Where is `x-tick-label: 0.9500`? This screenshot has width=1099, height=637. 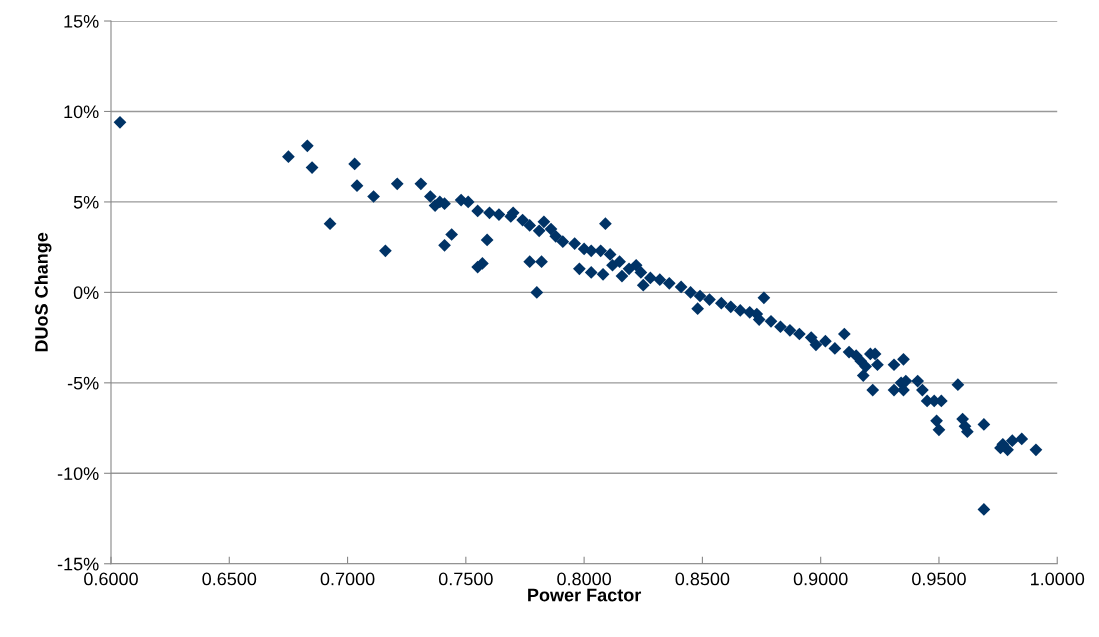 x-tick-label: 0.9500 is located at coordinates (939, 579).